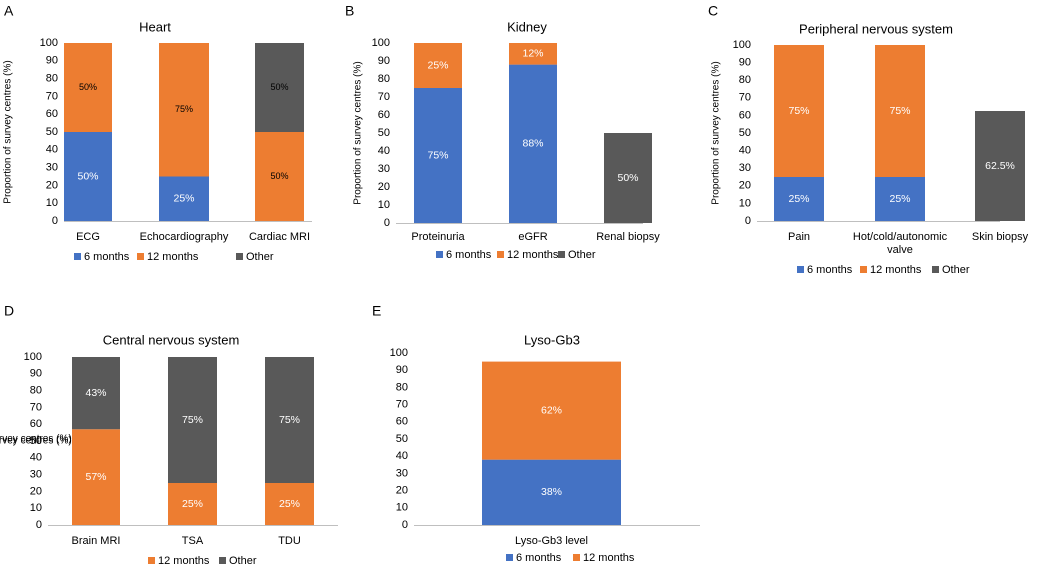  Describe the element at coordinates (384, 61) in the screenshot. I see `panel-b-ytick: 90` at that location.